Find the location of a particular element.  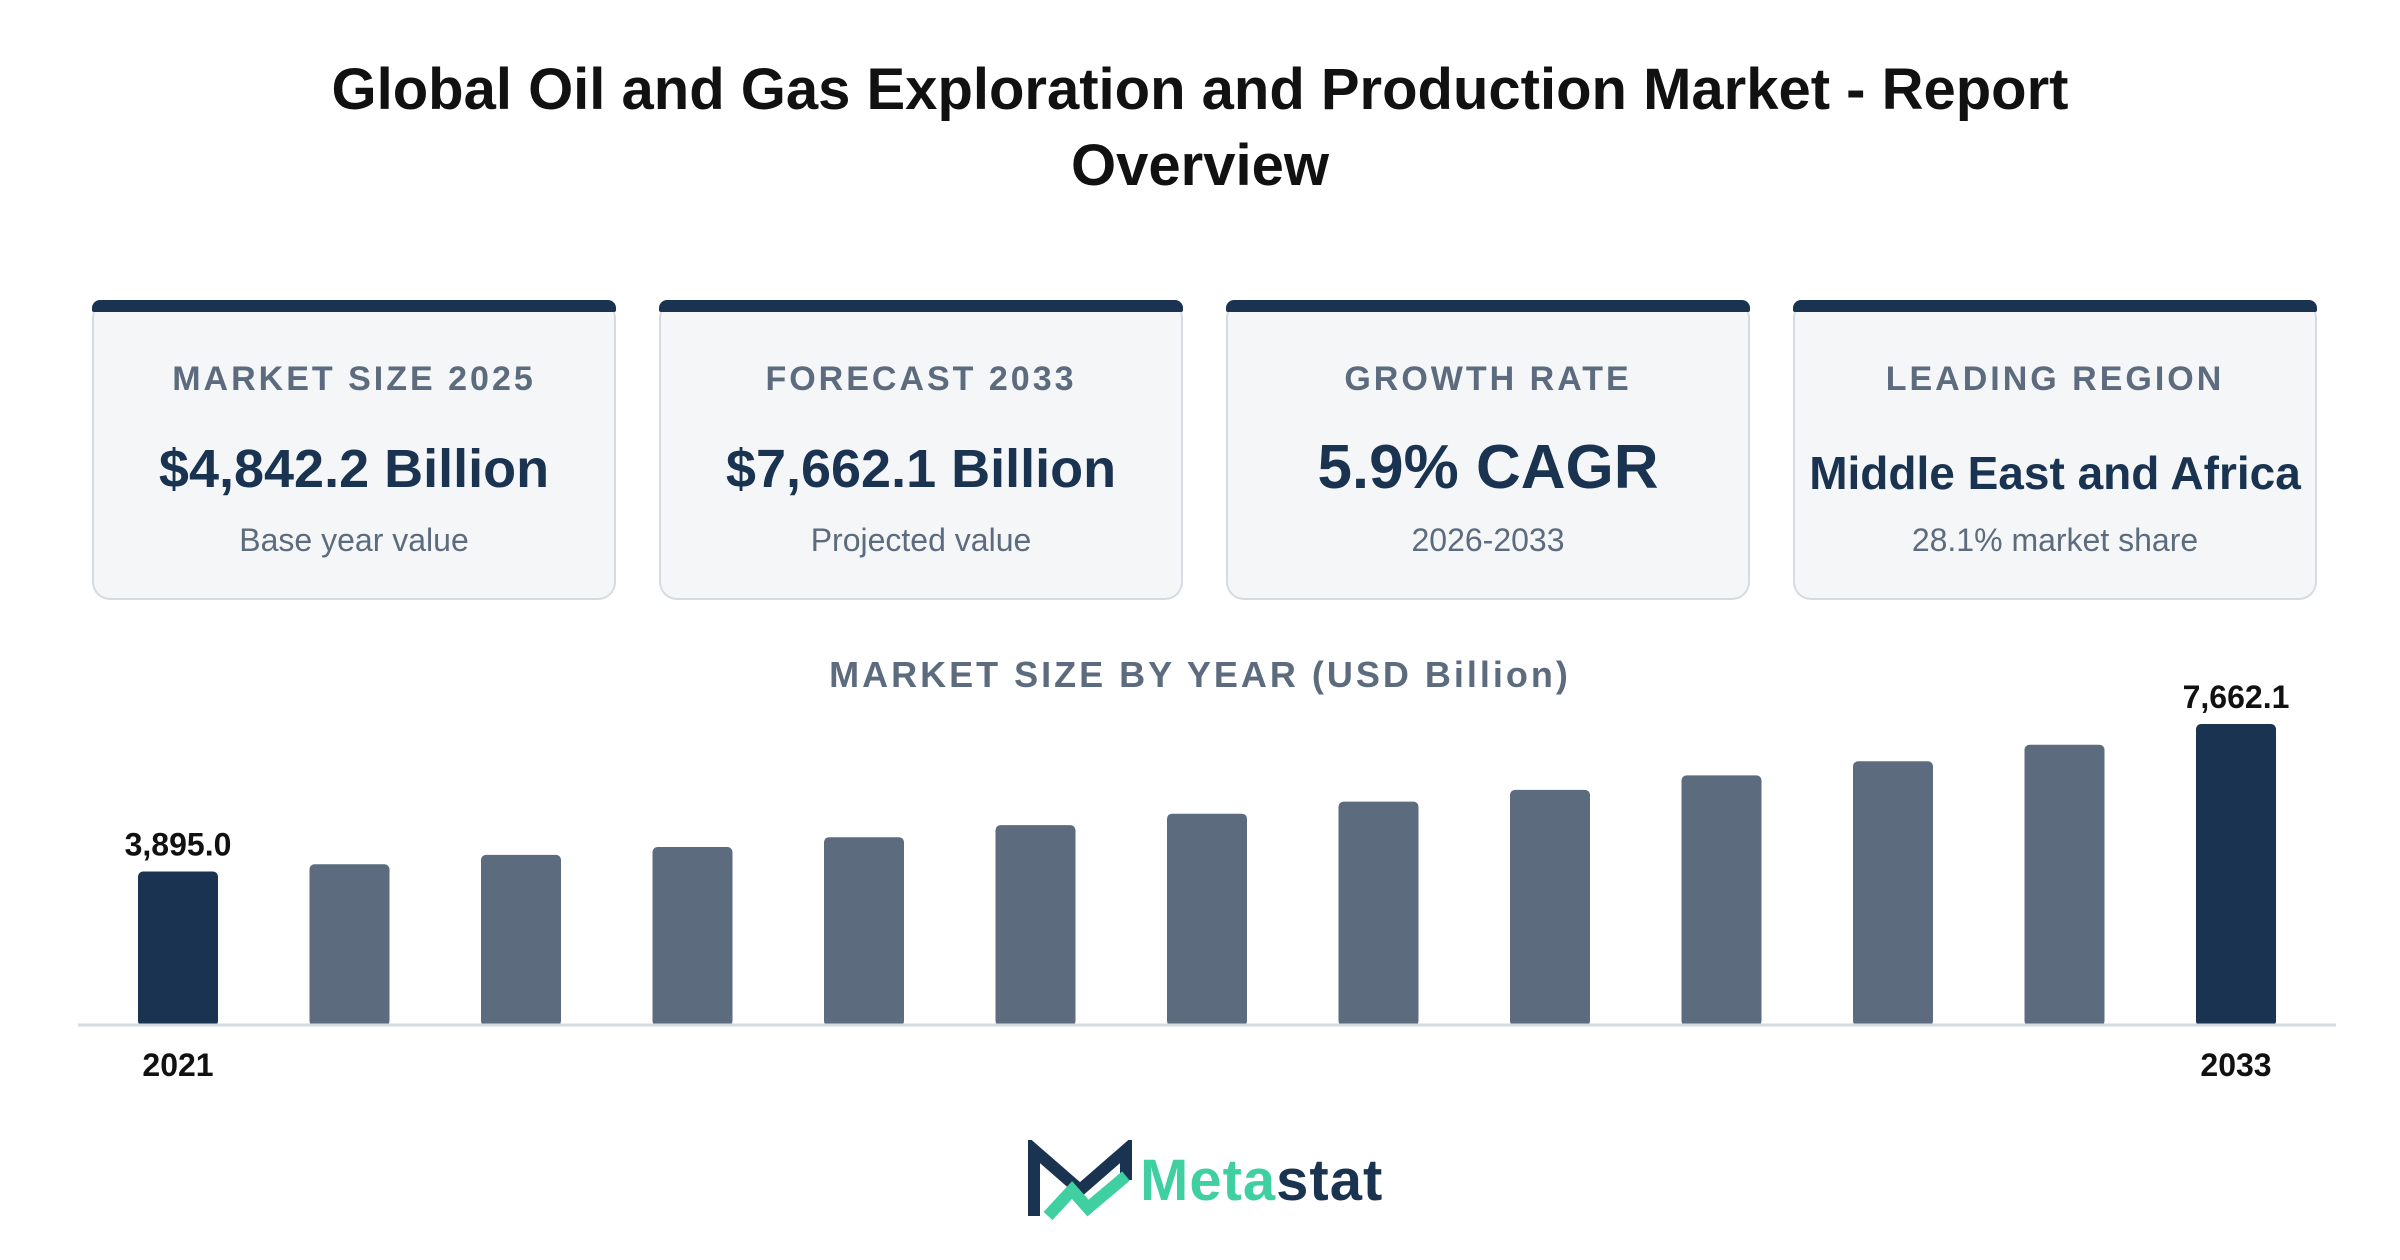

card-value: $7,662.1 Billion is located at coordinates (921, 469).